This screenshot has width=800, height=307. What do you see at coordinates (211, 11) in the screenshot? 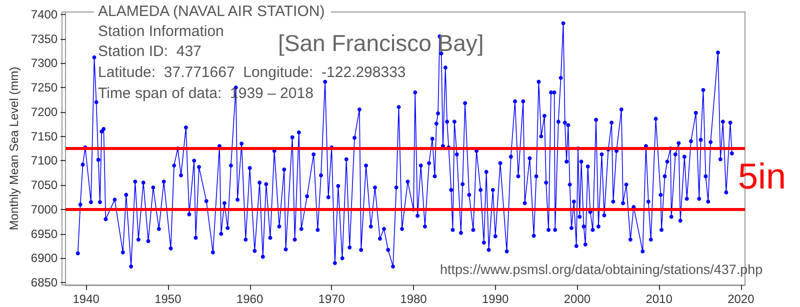
I see `chart-title: ALAMEDA (NAVAL AIR STATION)` at bounding box center [211, 11].